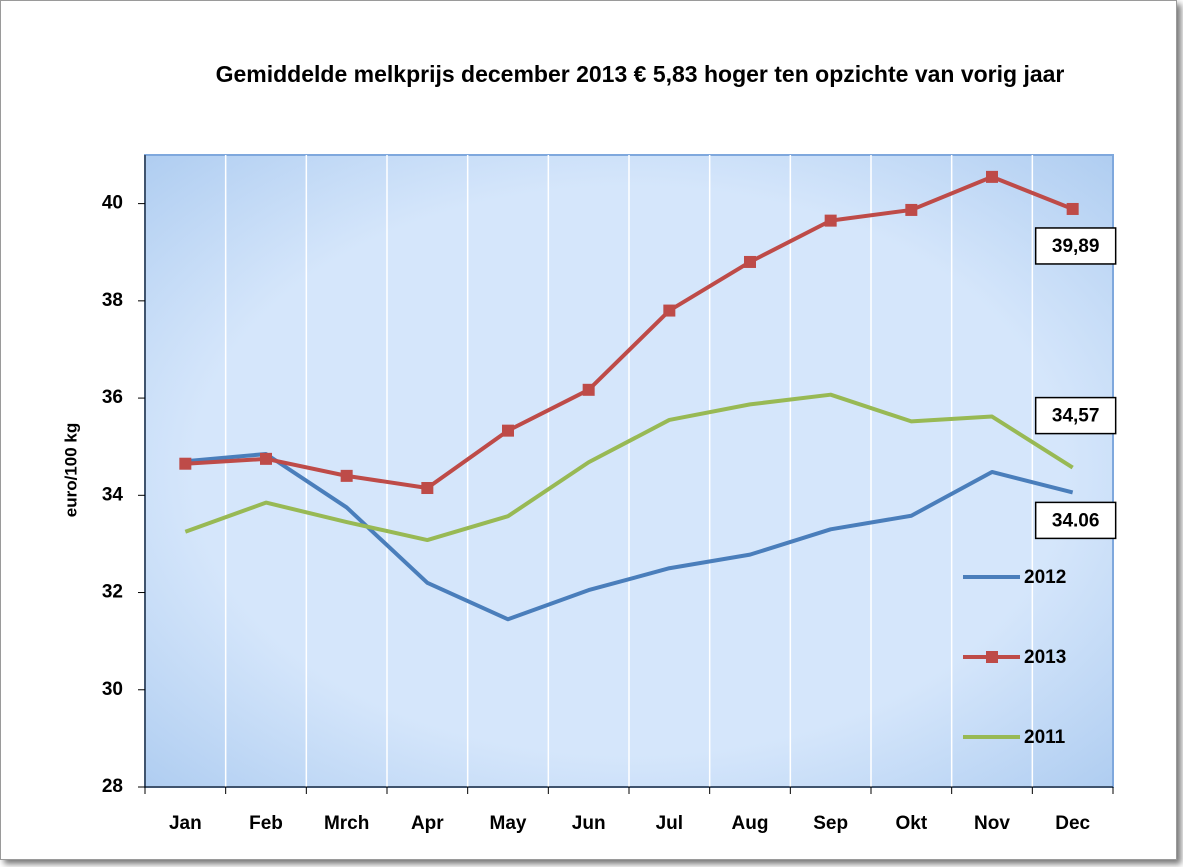 Image resolution: width=1183 pixels, height=867 pixels. I want to click on x-tick-label: May, so click(508, 823).